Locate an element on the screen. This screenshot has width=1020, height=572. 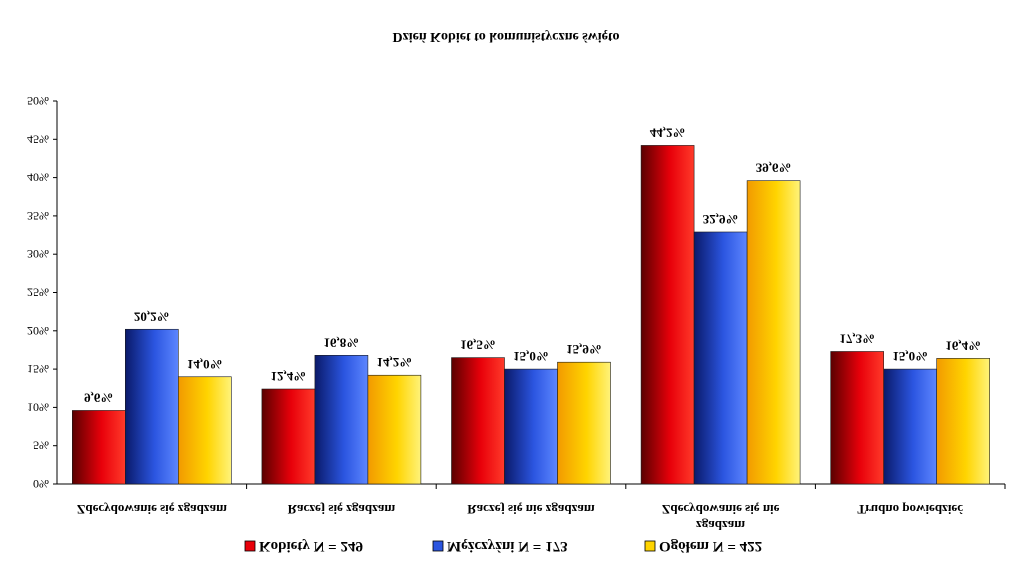
x-axis-title: Dzień Kobiet to komunistyczne święto is located at coordinates (505, 36).